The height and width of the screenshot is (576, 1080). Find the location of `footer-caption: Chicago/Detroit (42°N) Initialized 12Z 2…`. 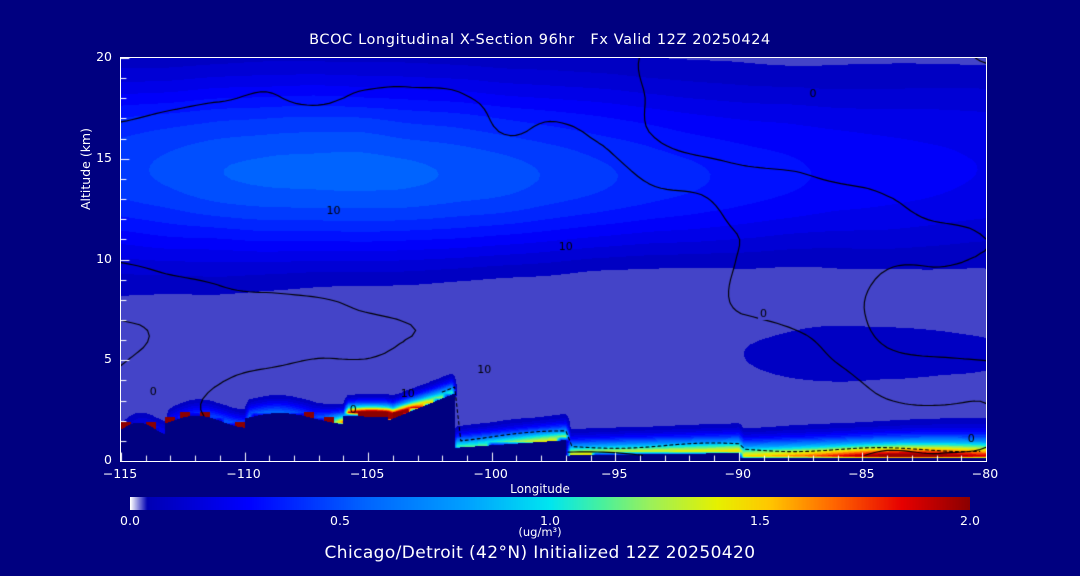

footer-caption: Chicago/Detroit (42°N) Initialized 12Z 2… is located at coordinates (540, 553).